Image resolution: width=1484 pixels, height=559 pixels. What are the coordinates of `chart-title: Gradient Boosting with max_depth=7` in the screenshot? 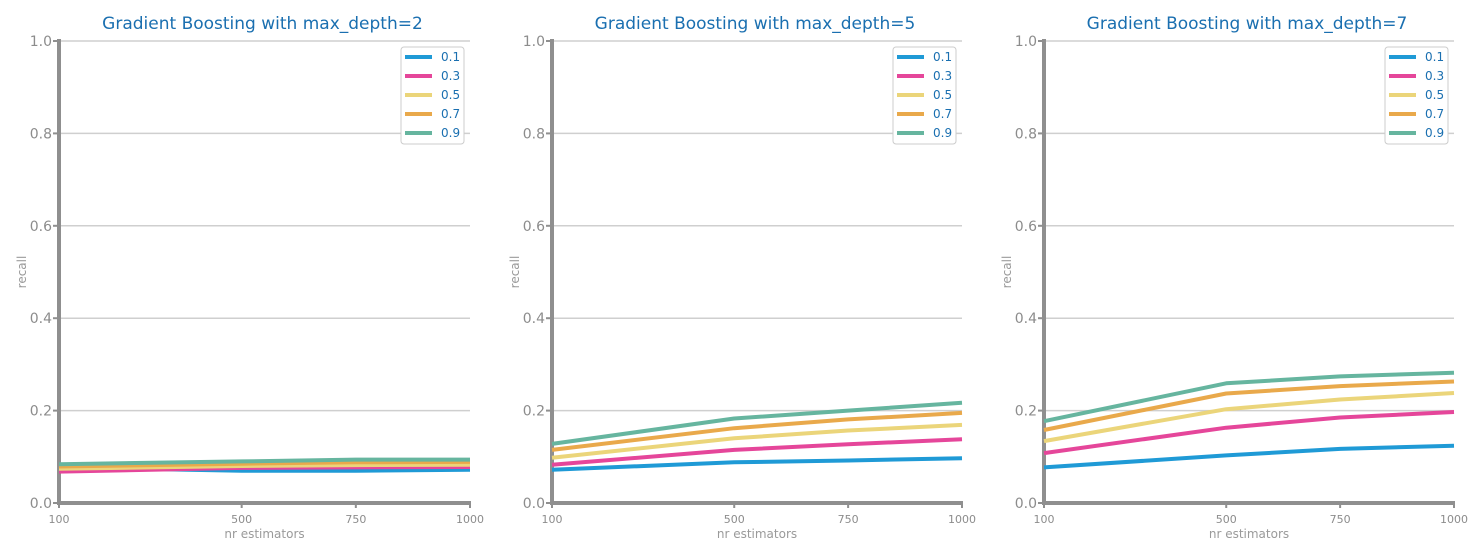 It's located at (1247, 24).